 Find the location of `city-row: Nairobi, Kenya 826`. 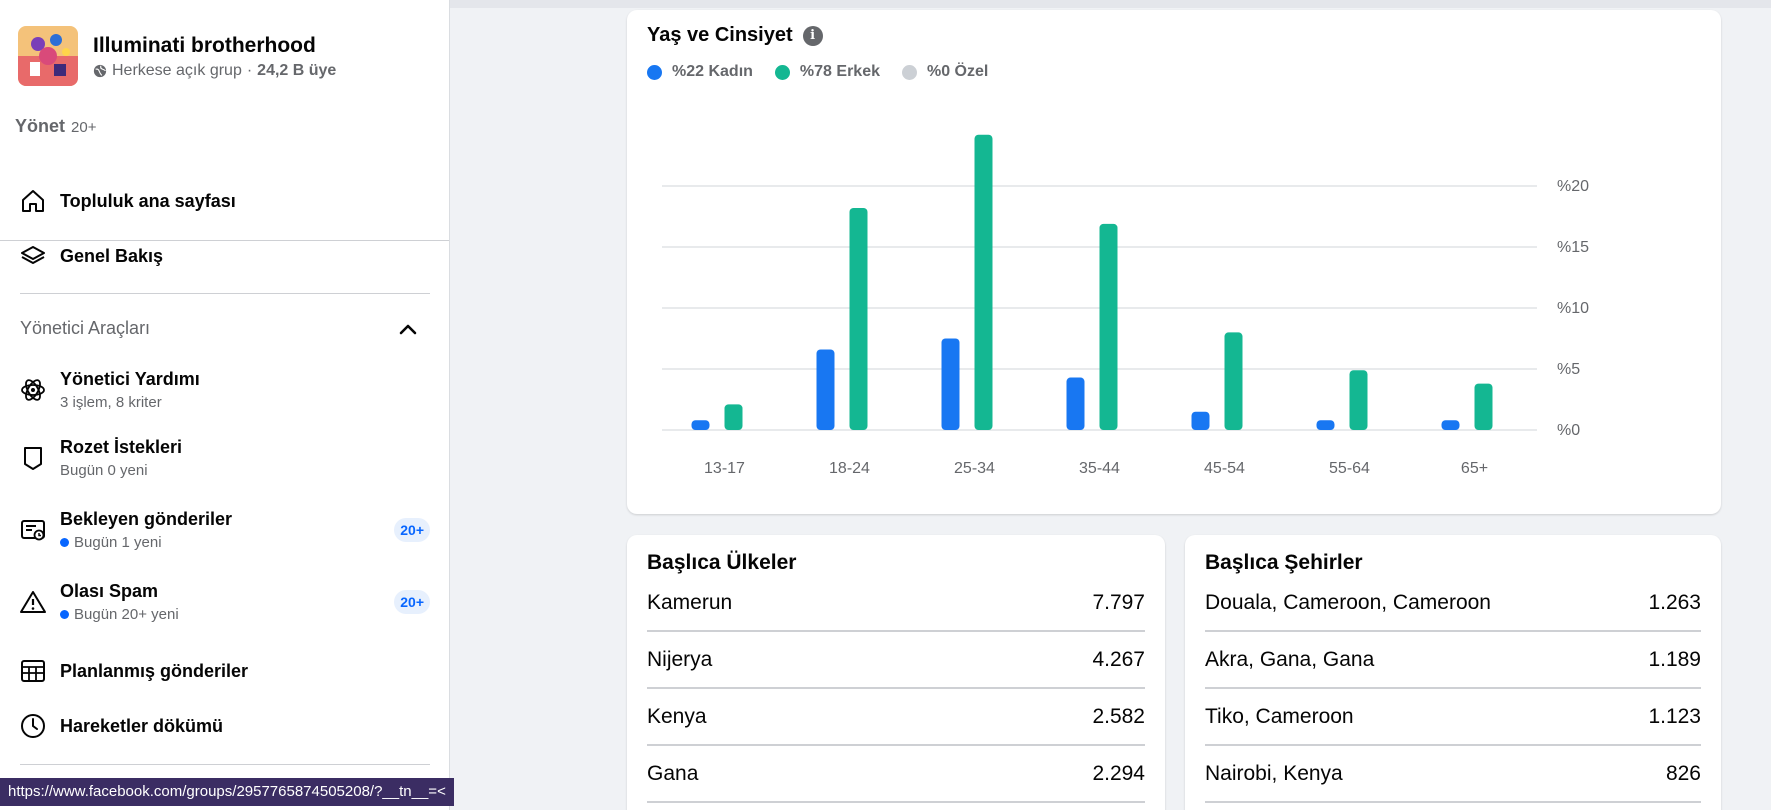

city-row: Nairobi, Kenya 826 is located at coordinates (1453, 774).